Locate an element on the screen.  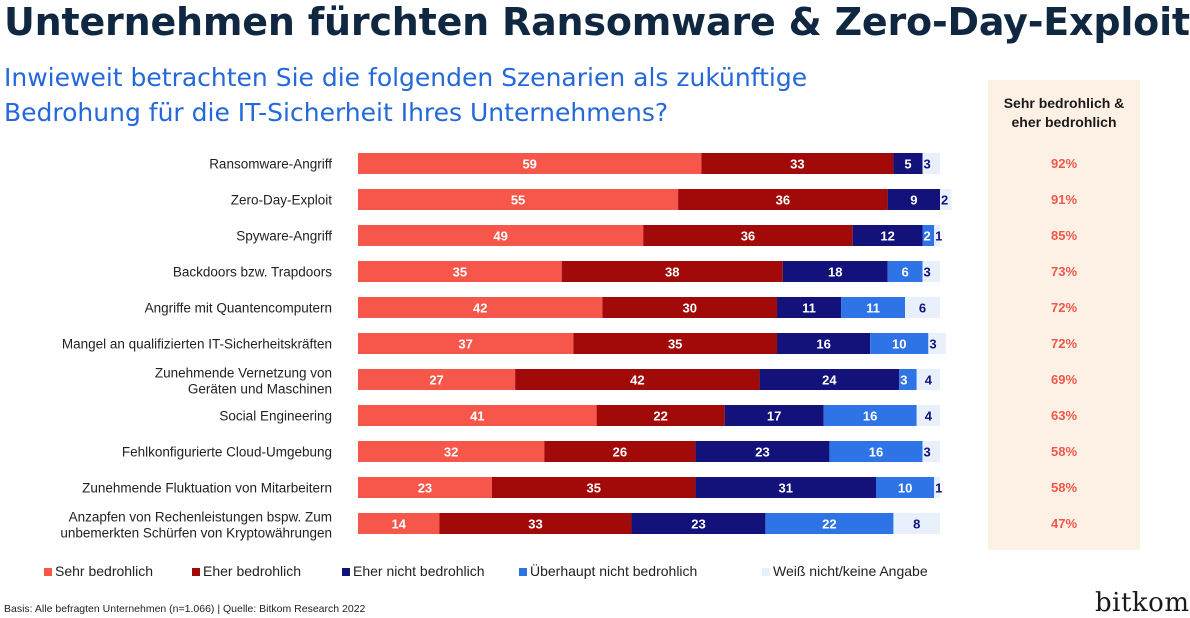
summary-header: Sehr bedrohlich & eher bedrohlich is located at coordinates (1064, 113).